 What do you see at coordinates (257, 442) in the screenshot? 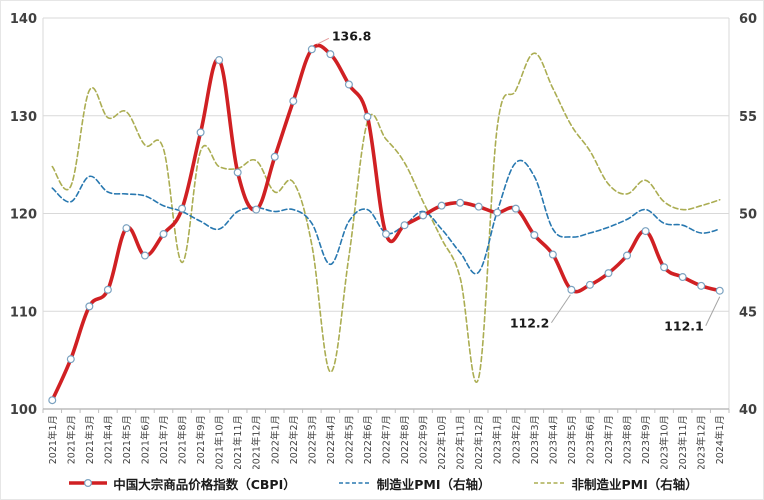
I see `x-axis-label: 2021年12月` at bounding box center [257, 442].